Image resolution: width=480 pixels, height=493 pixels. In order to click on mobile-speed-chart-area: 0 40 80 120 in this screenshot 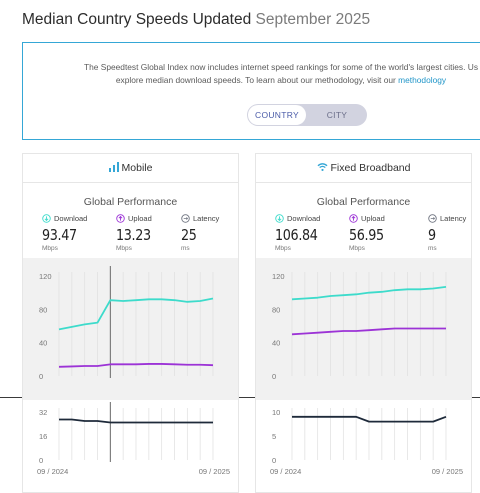, I will do `click(130, 329)`.